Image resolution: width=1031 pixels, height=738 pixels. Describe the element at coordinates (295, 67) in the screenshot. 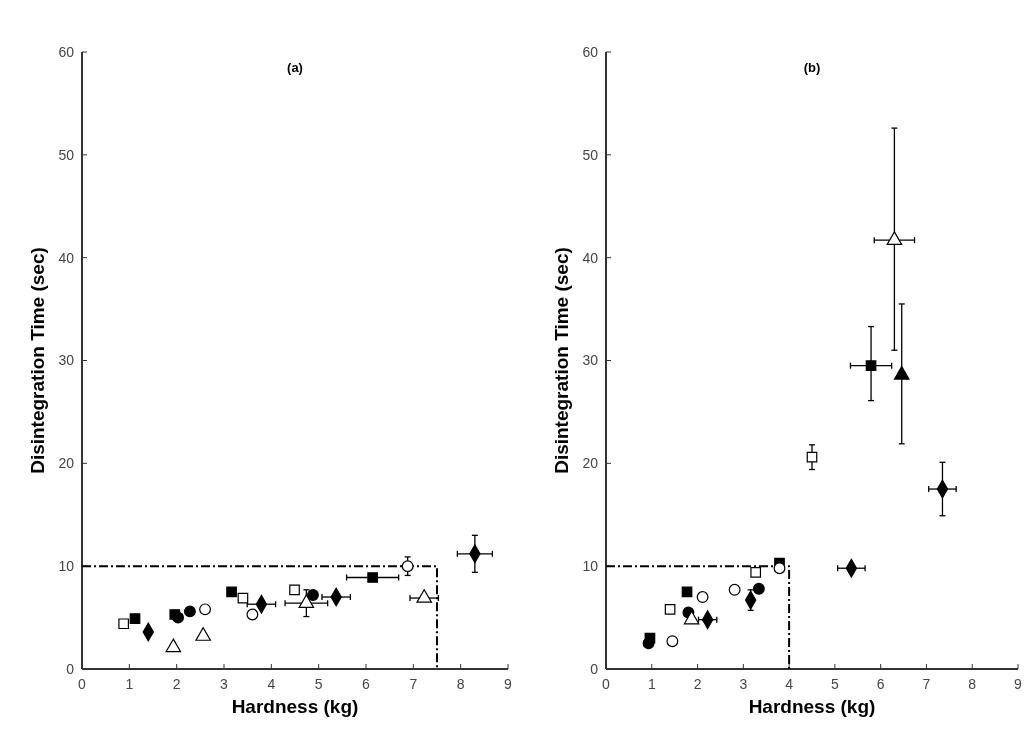

I see `text: (a)` at that location.